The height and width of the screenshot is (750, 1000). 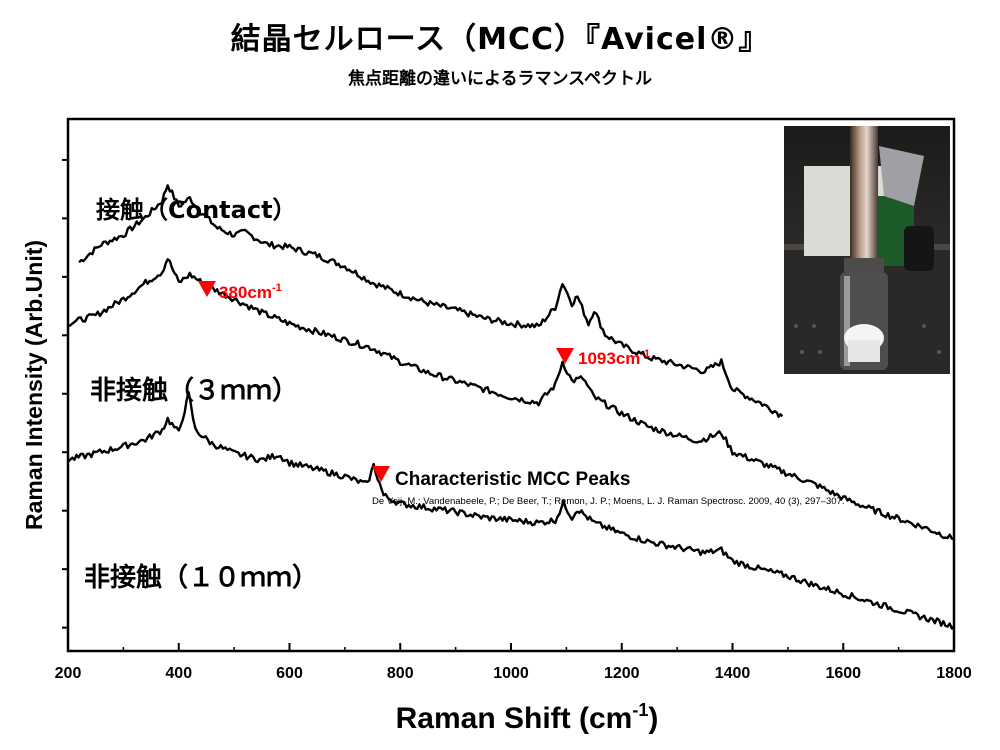 I want to click on annotation-380: 380cm-1, so click(x=250, y=292).